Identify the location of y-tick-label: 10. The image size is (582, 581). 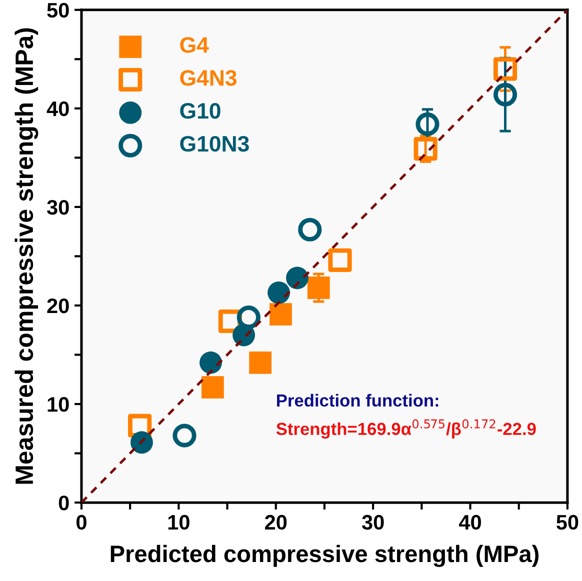
(58, 404).